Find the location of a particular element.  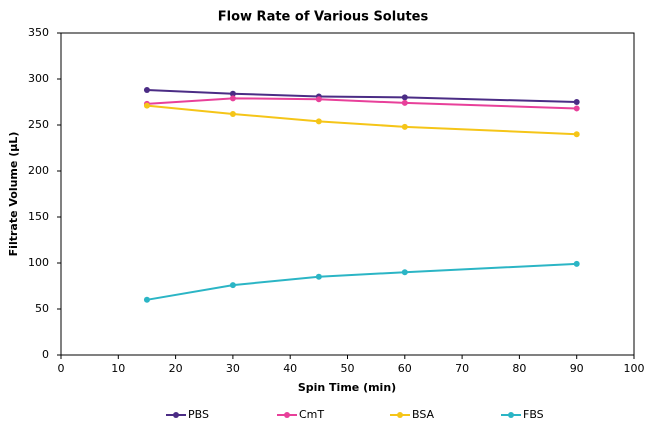

legend-label: BSA is located at coordinates (423, 414).